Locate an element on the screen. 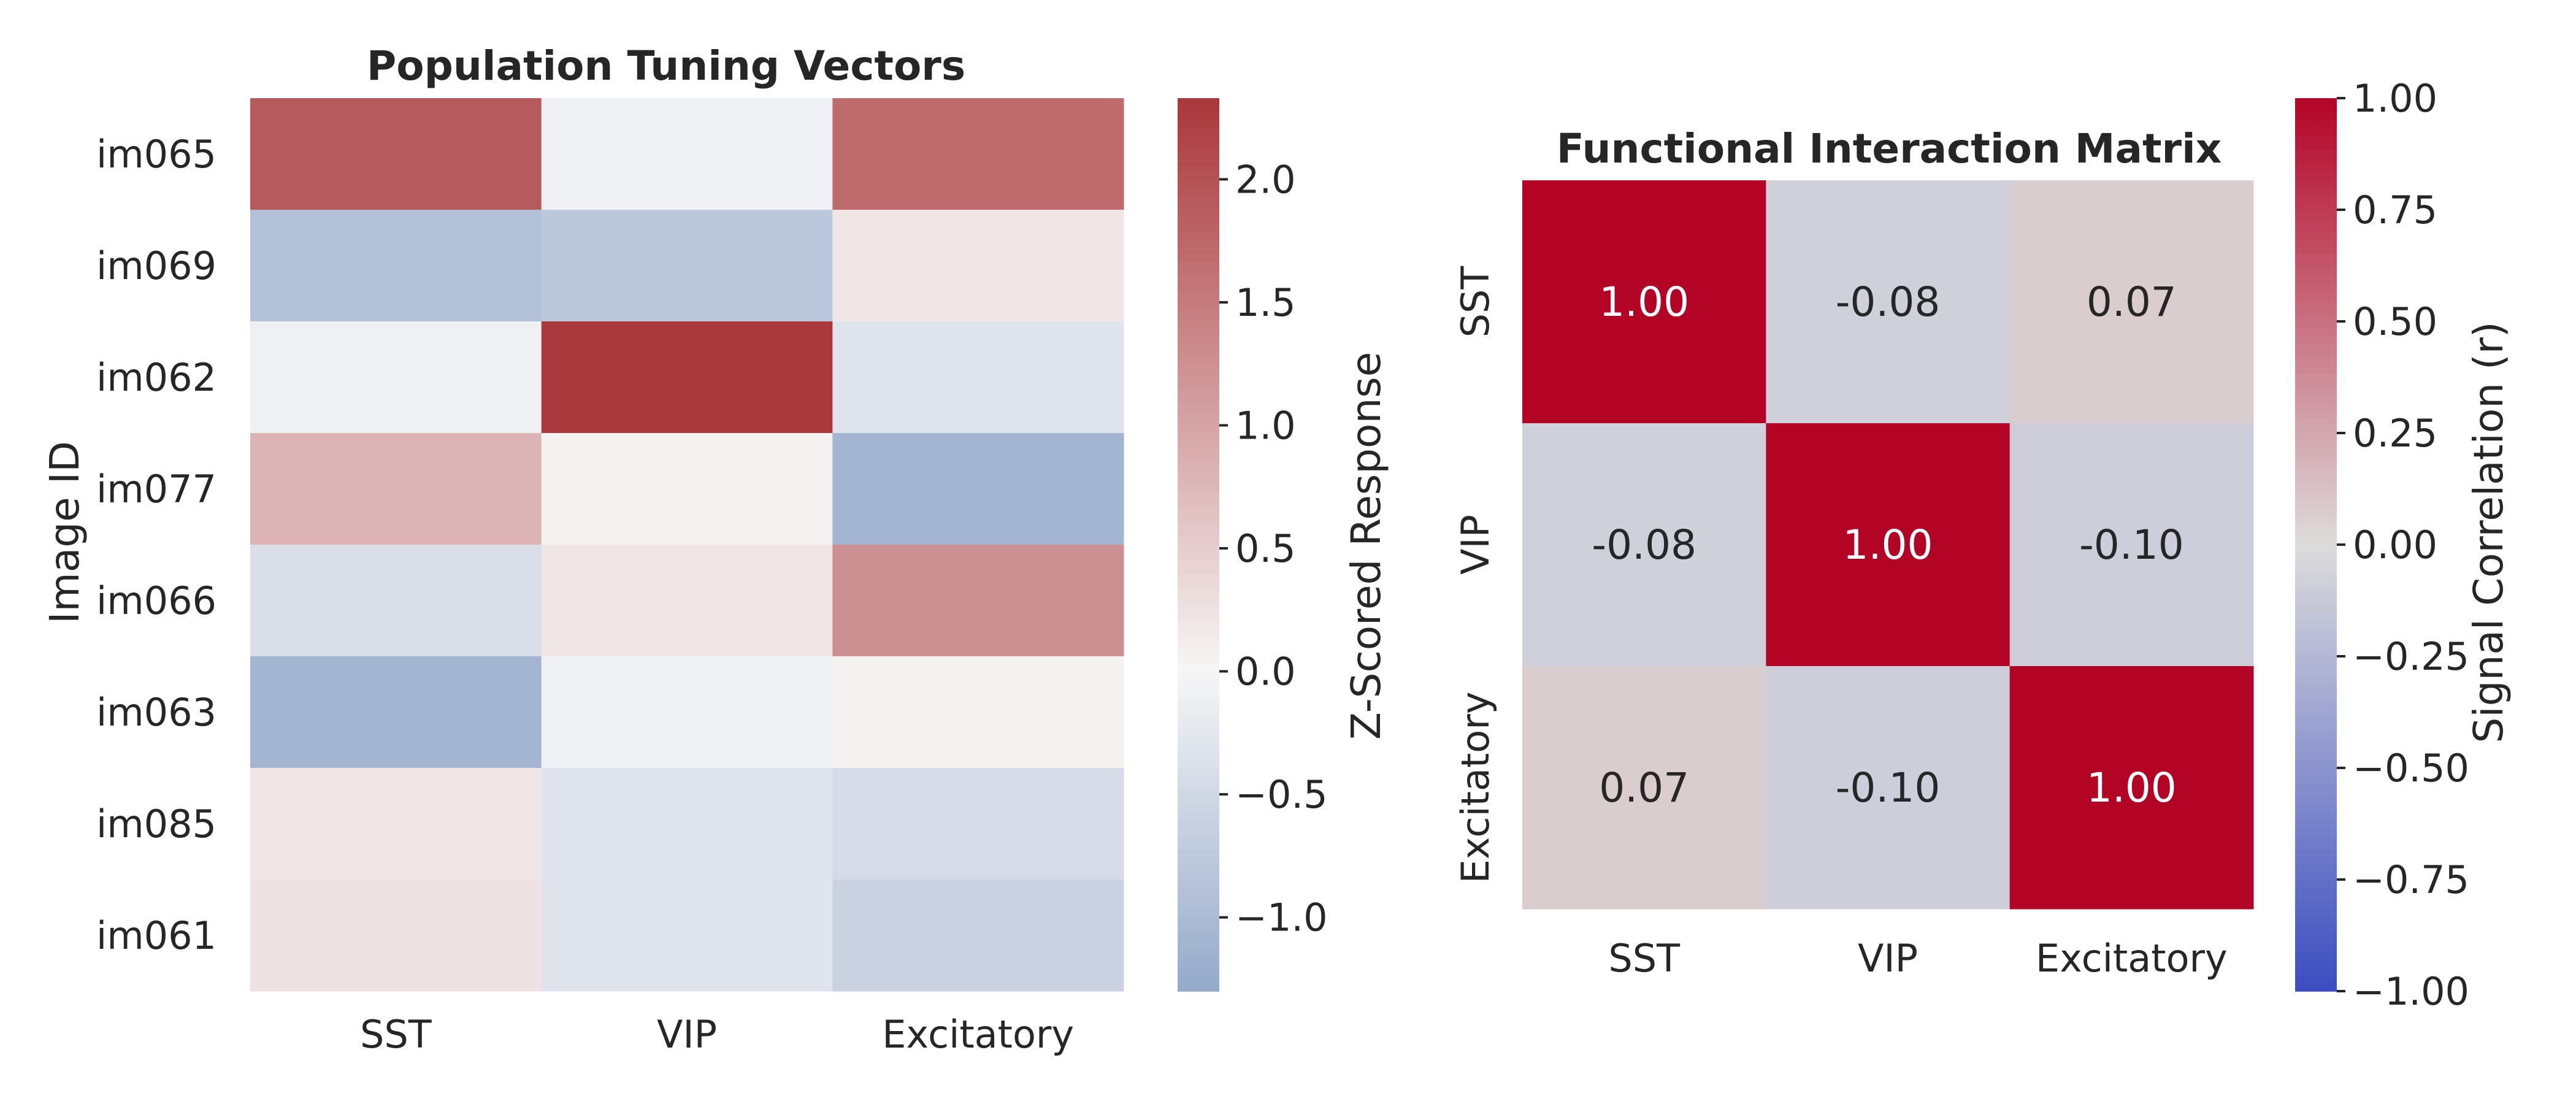  colorbar-tick-label: 1.00 is located at coordinates (2395, 98).